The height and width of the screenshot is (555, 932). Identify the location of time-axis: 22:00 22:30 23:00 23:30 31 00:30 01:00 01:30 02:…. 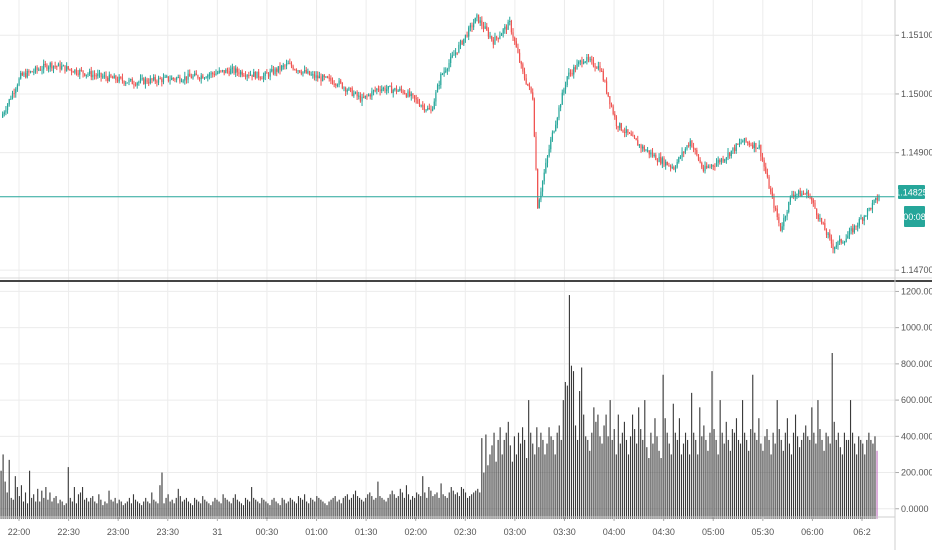
(439, 527).